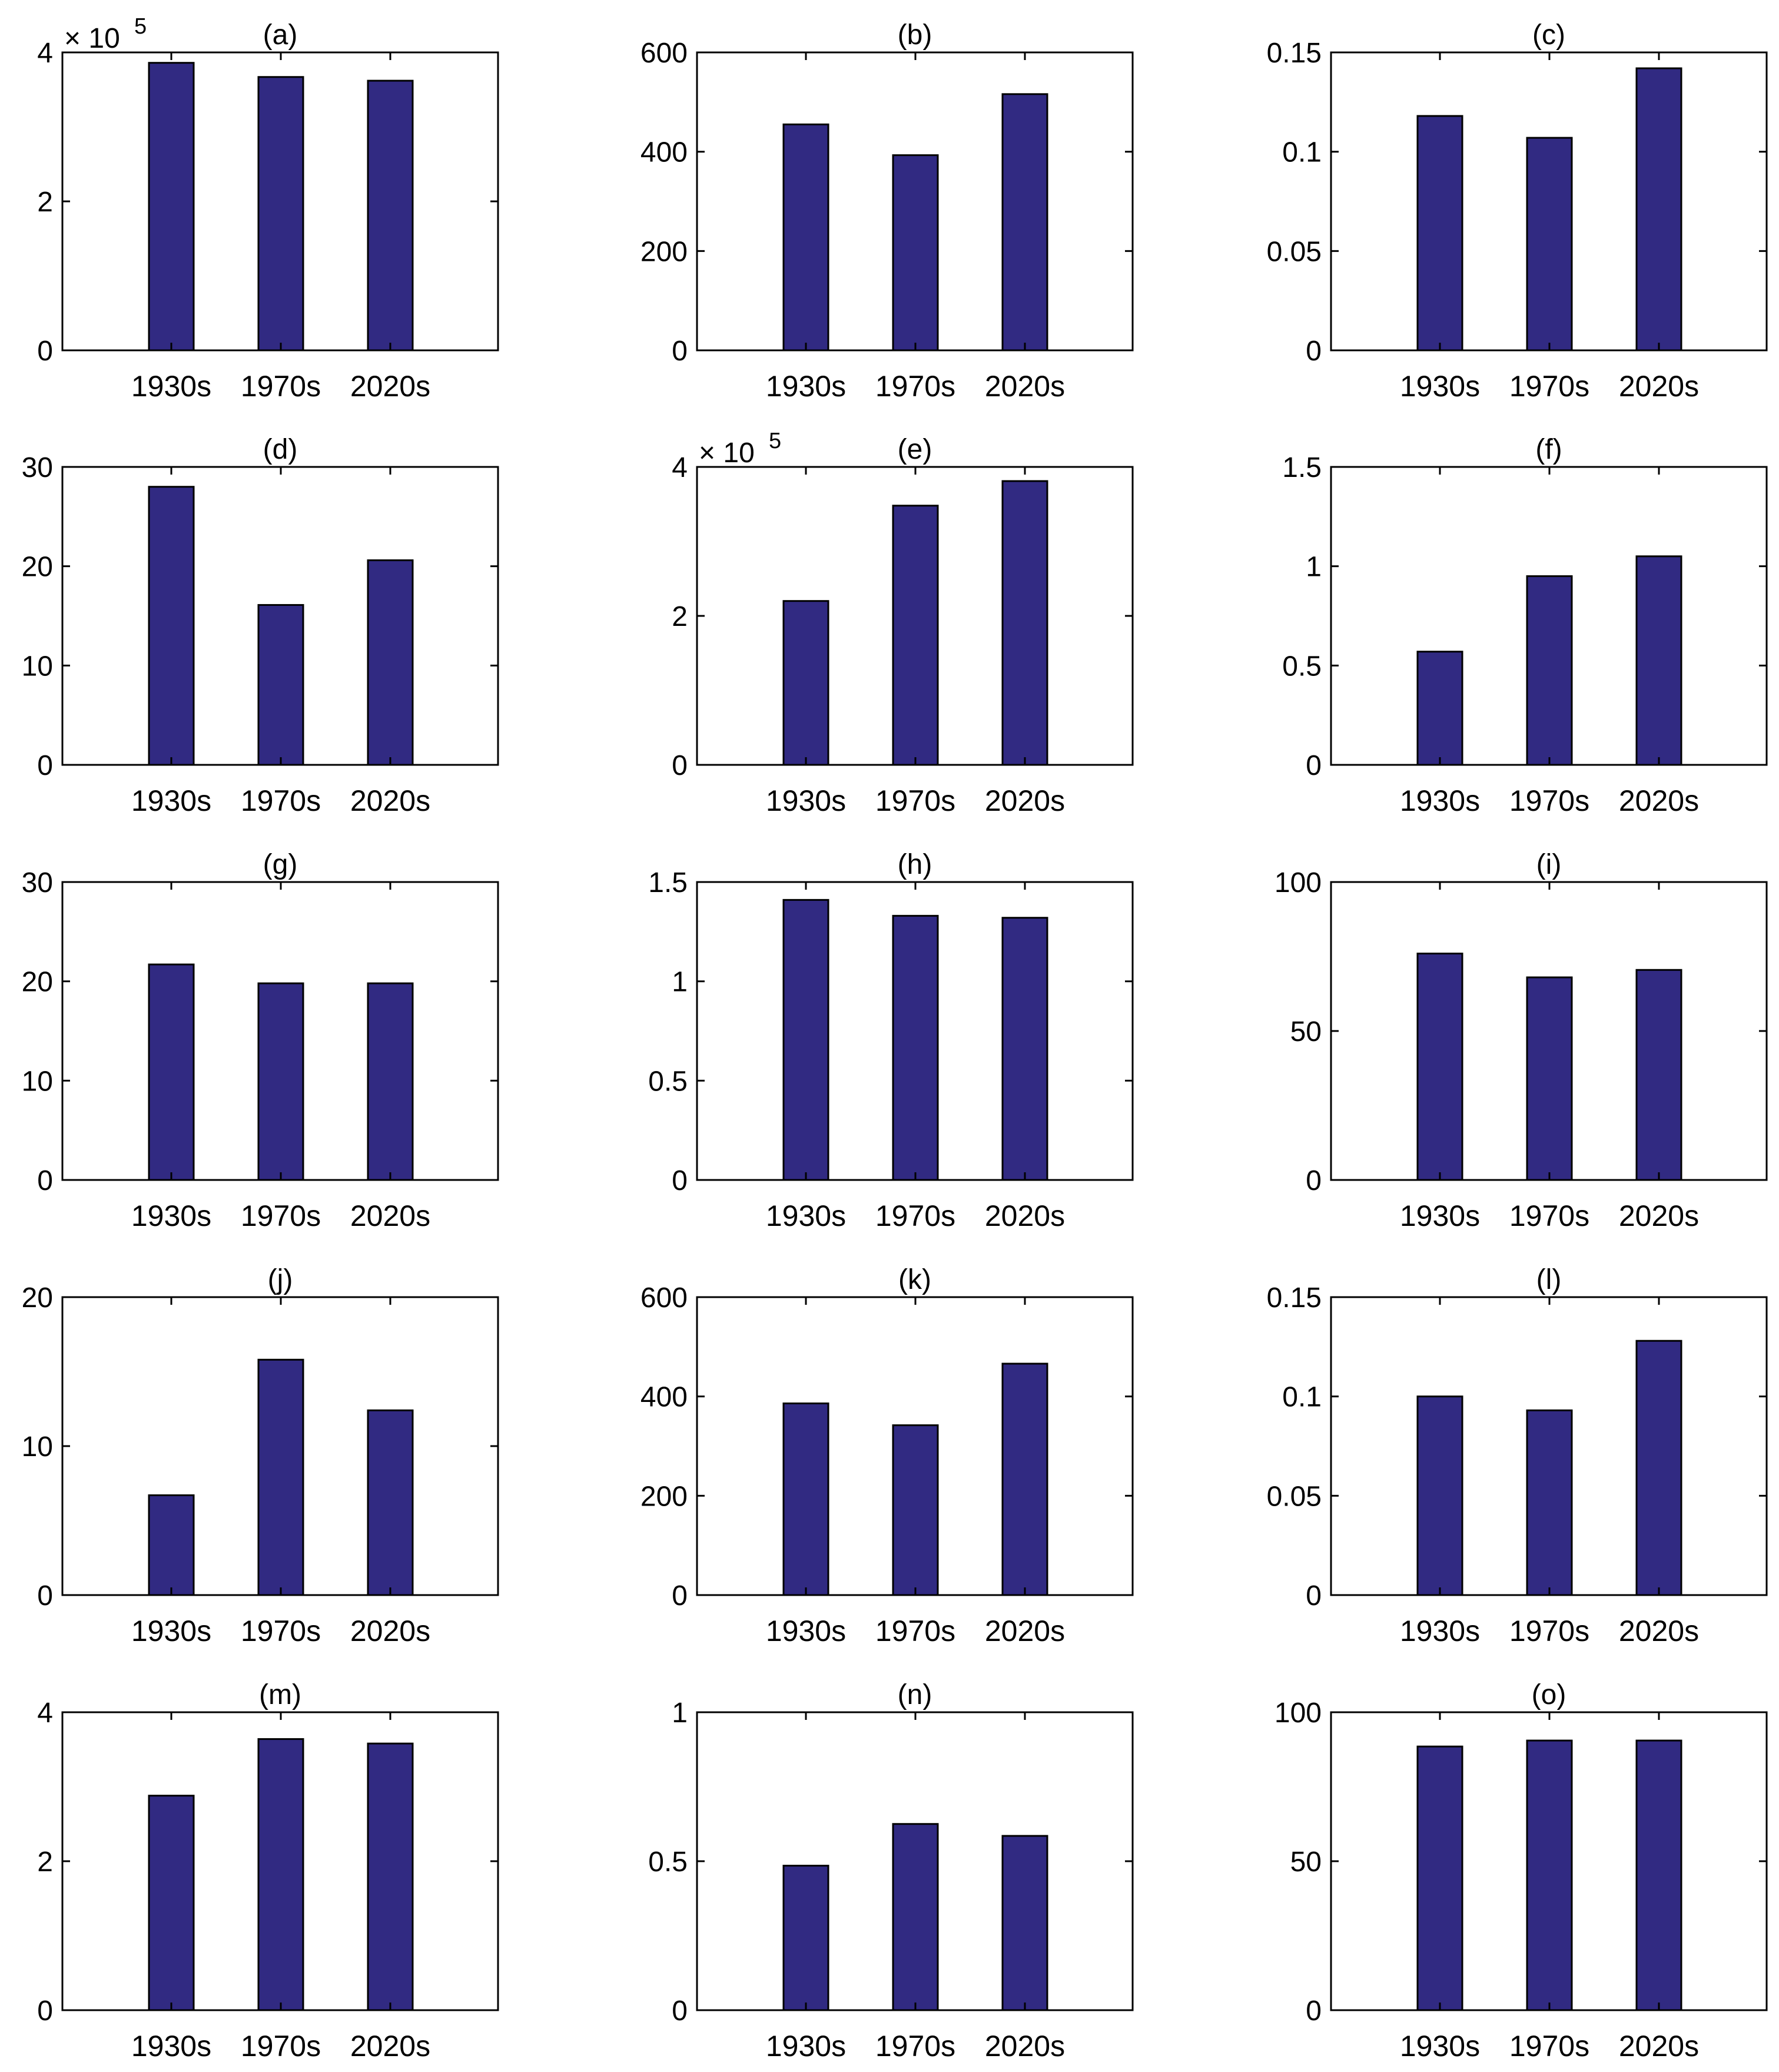  Describe the element at coordinates (37, 1082) in the screenshot. I see `y-tick-label: 10` at that location.